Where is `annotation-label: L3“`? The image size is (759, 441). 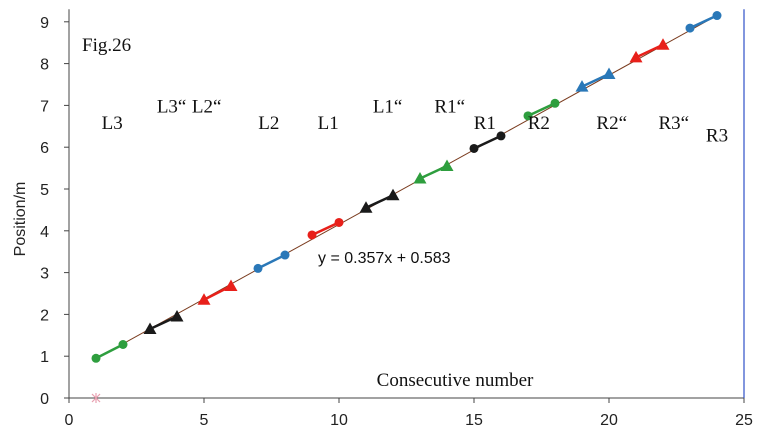
annotation-label: L3“ is located at coordinates (172, 106).